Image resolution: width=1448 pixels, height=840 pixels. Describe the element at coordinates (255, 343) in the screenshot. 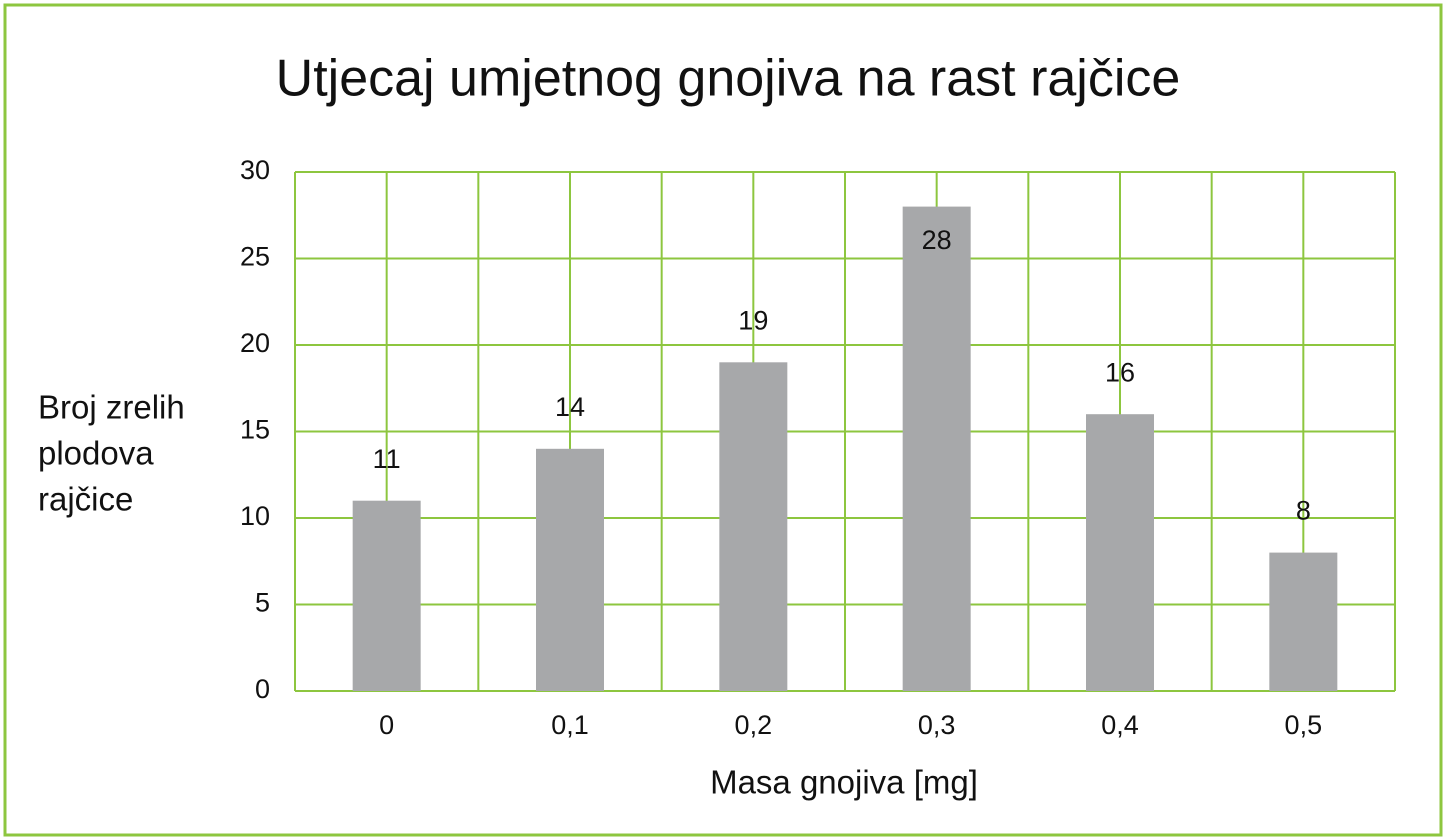

I see `y-tick-label: 20` at that location.